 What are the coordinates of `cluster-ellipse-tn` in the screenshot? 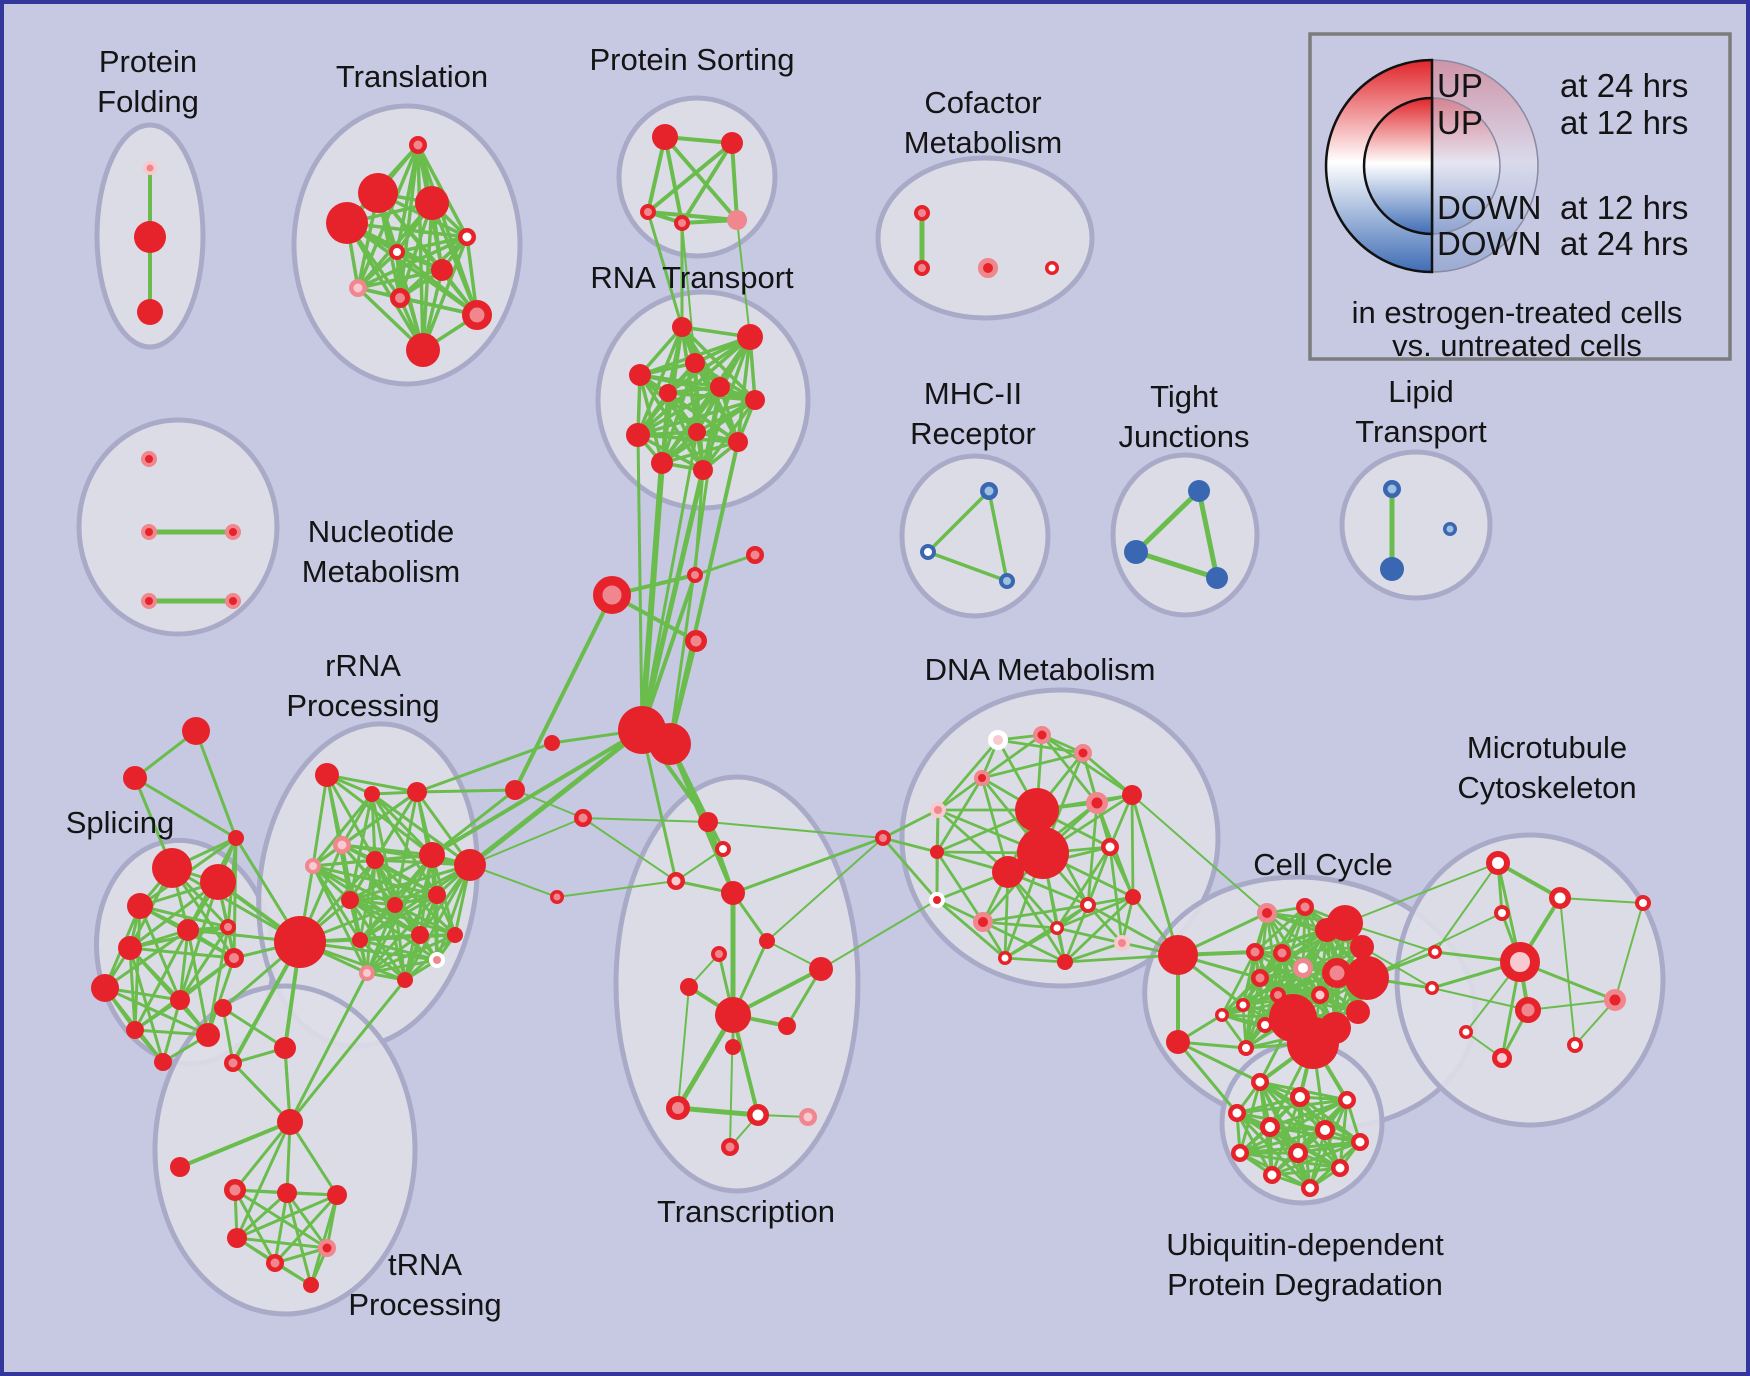 It's located at (285, 1150).